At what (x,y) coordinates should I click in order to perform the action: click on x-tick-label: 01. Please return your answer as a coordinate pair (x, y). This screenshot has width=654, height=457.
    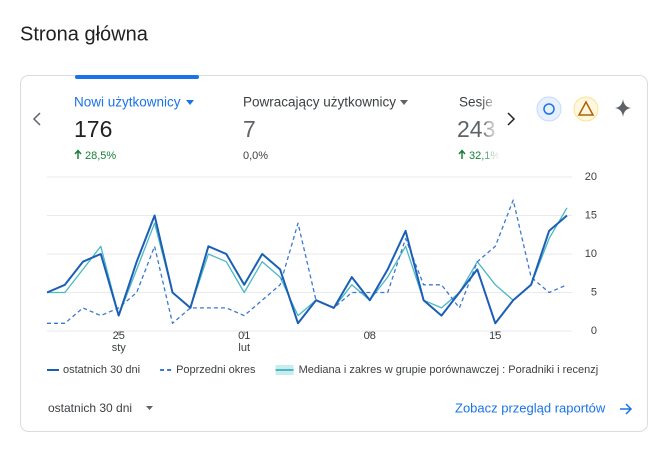
    Looking at the image, I should click on (244, 336).